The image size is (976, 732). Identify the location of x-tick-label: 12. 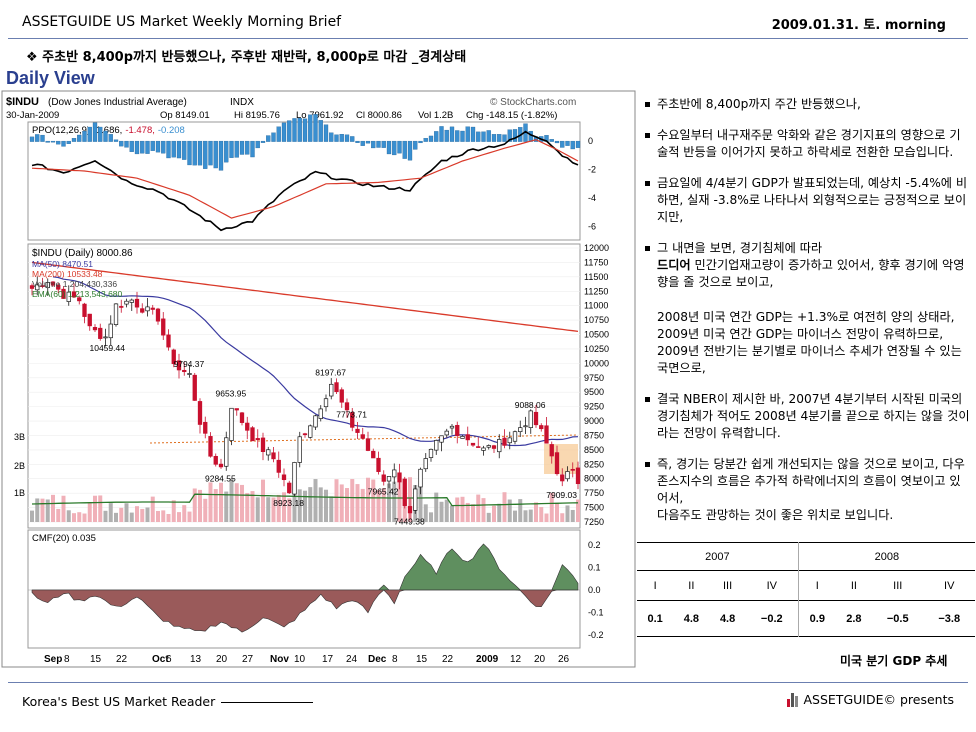
(516, 659).